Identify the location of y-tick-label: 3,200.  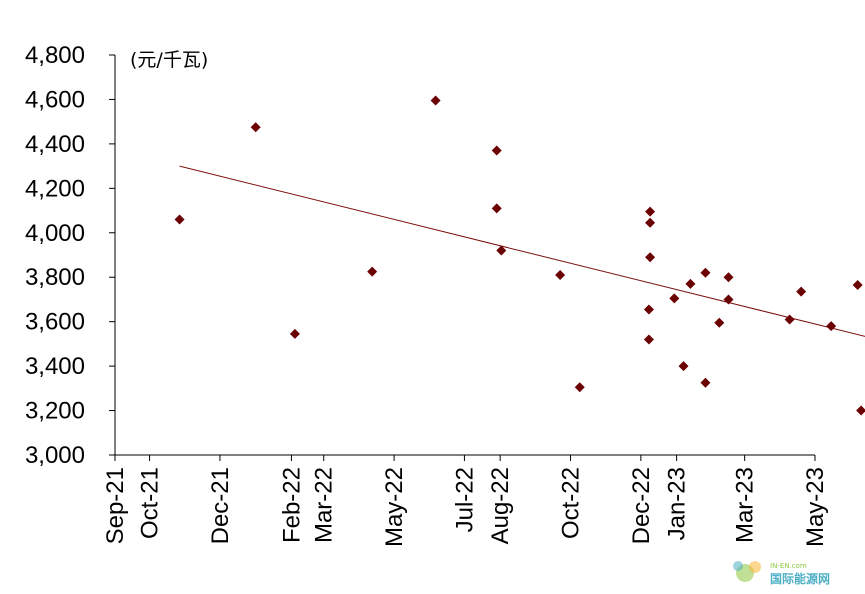
(55, 411).